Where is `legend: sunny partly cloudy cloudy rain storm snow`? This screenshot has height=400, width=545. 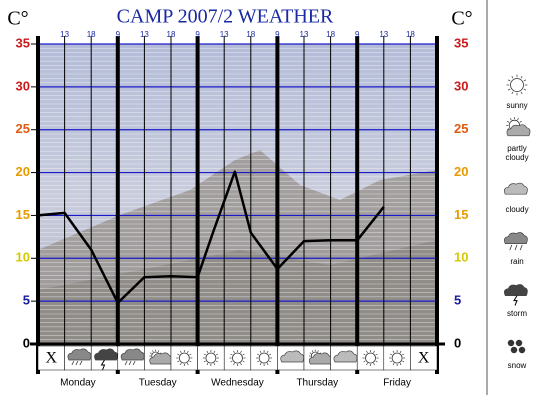 legend: sunny partly cloudy cloudy rain storm snow is located at coordinates (517, 214).